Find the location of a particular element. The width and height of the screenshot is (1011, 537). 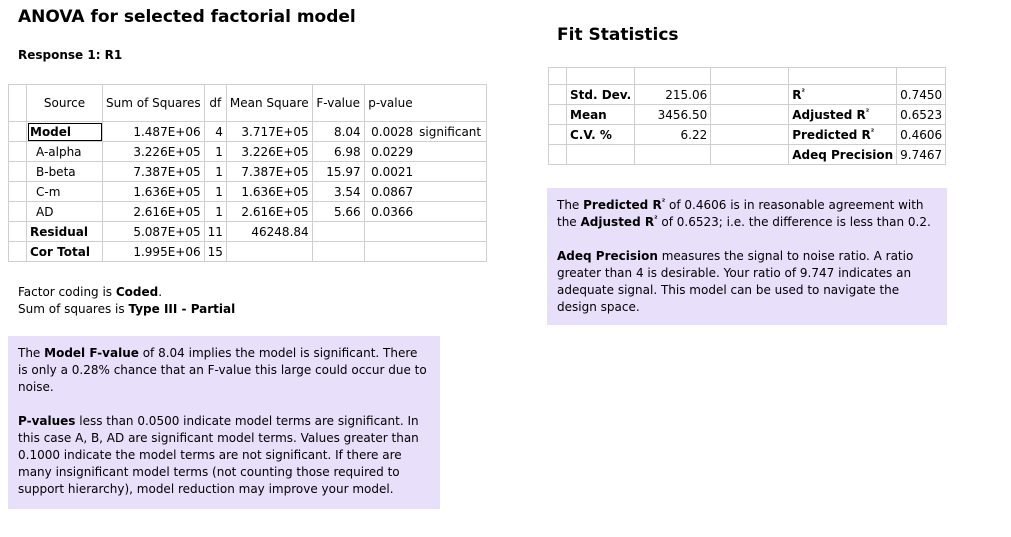

f-cell: 5.66 is located at coordinates (338, 211).